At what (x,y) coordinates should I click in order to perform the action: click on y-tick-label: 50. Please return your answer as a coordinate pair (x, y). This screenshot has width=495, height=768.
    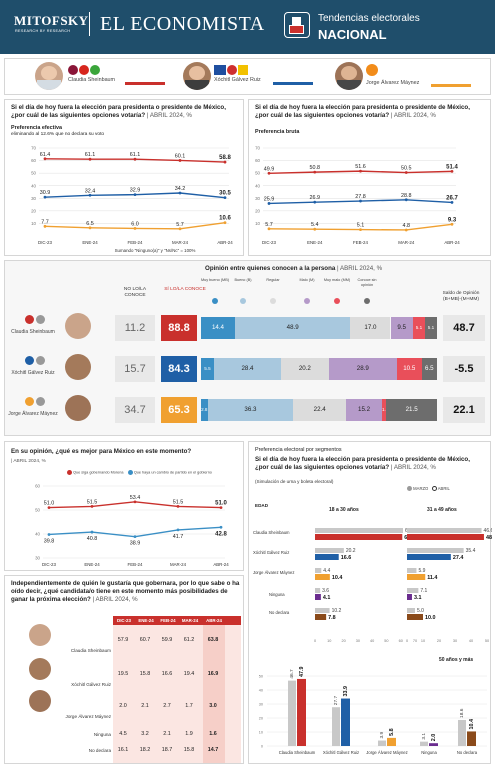
    Looking at the image, I should click on (261, 677).